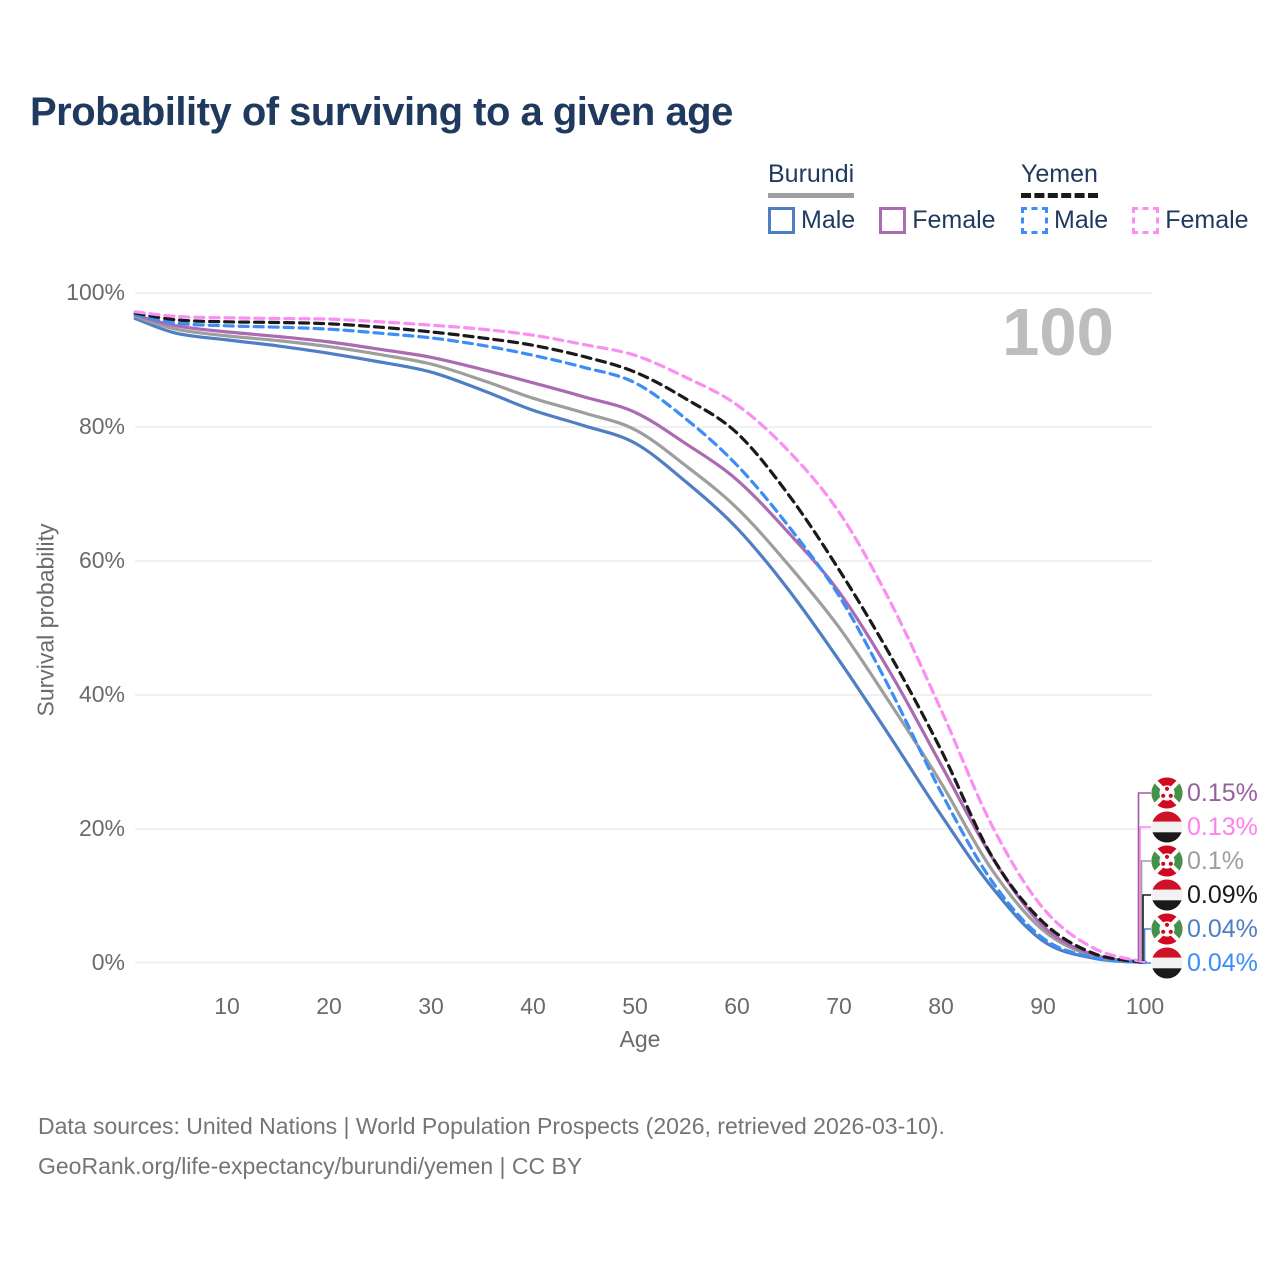 This screenshot has height=1280, width=1280. What do you see at coordinates (640, 1039) in the screenshot?
I see `x-axis-title: Age` at bounding box center [640, 1039].